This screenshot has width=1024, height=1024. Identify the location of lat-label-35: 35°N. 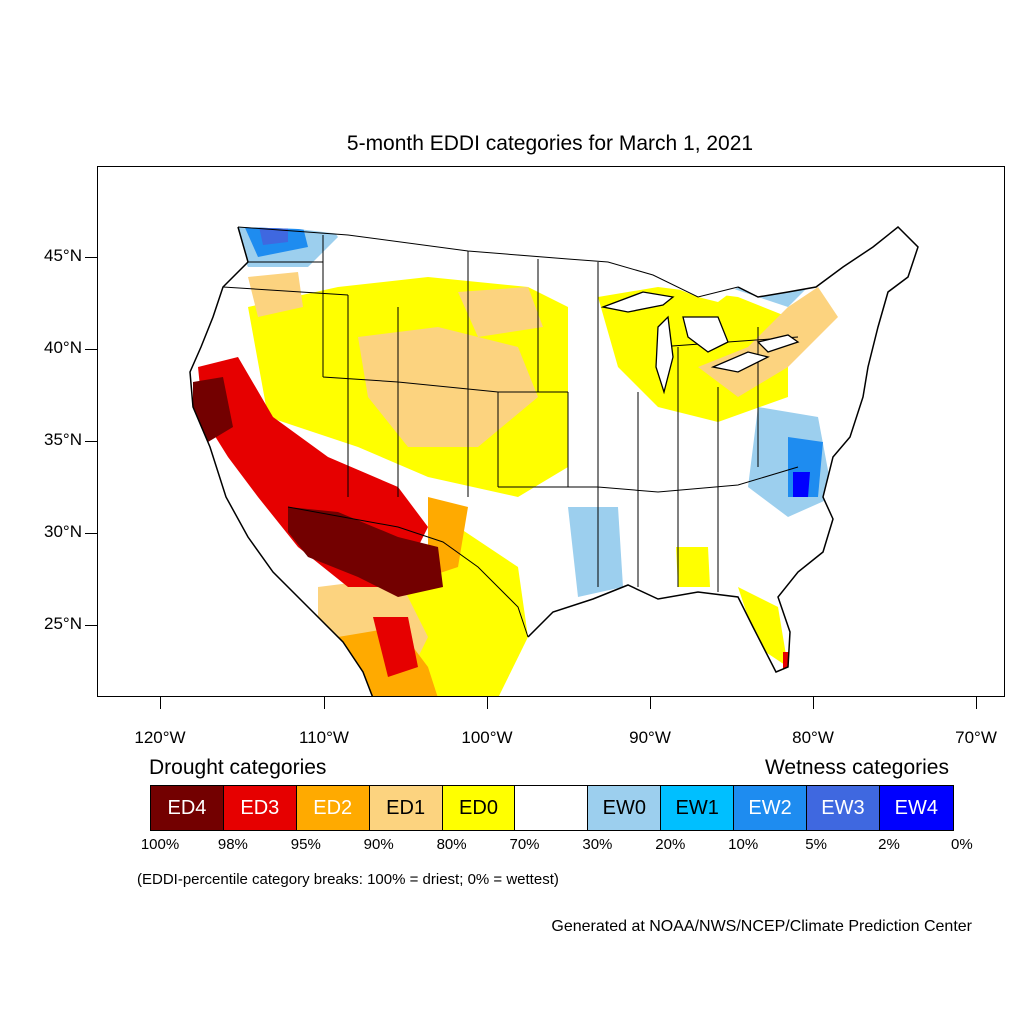
(63, 439).